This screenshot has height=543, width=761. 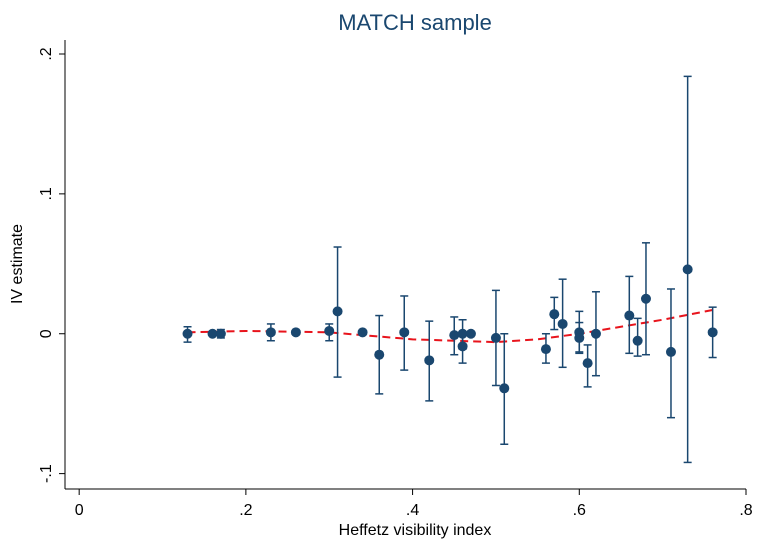 I want to click on y-axis-label: IV estimate, so click(x=17, y=264).